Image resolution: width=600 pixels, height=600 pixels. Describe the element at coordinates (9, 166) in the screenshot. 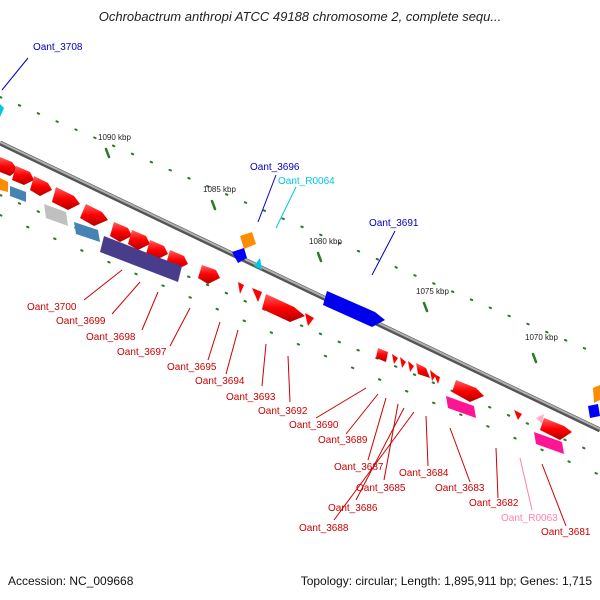

I see `feature-red-a` at that location.